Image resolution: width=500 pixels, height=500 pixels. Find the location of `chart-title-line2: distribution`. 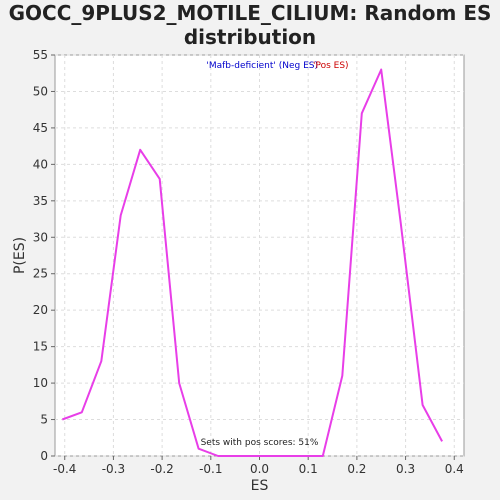

chart-title-line2: distribution is located at coordinates (250, 37).